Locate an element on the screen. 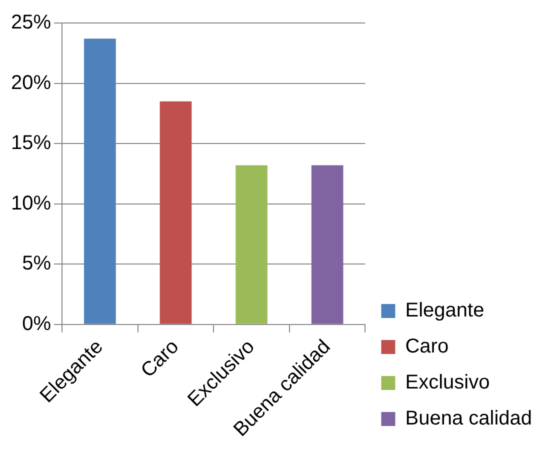  legend-label: Elegante is located at coordinates (444, 311).